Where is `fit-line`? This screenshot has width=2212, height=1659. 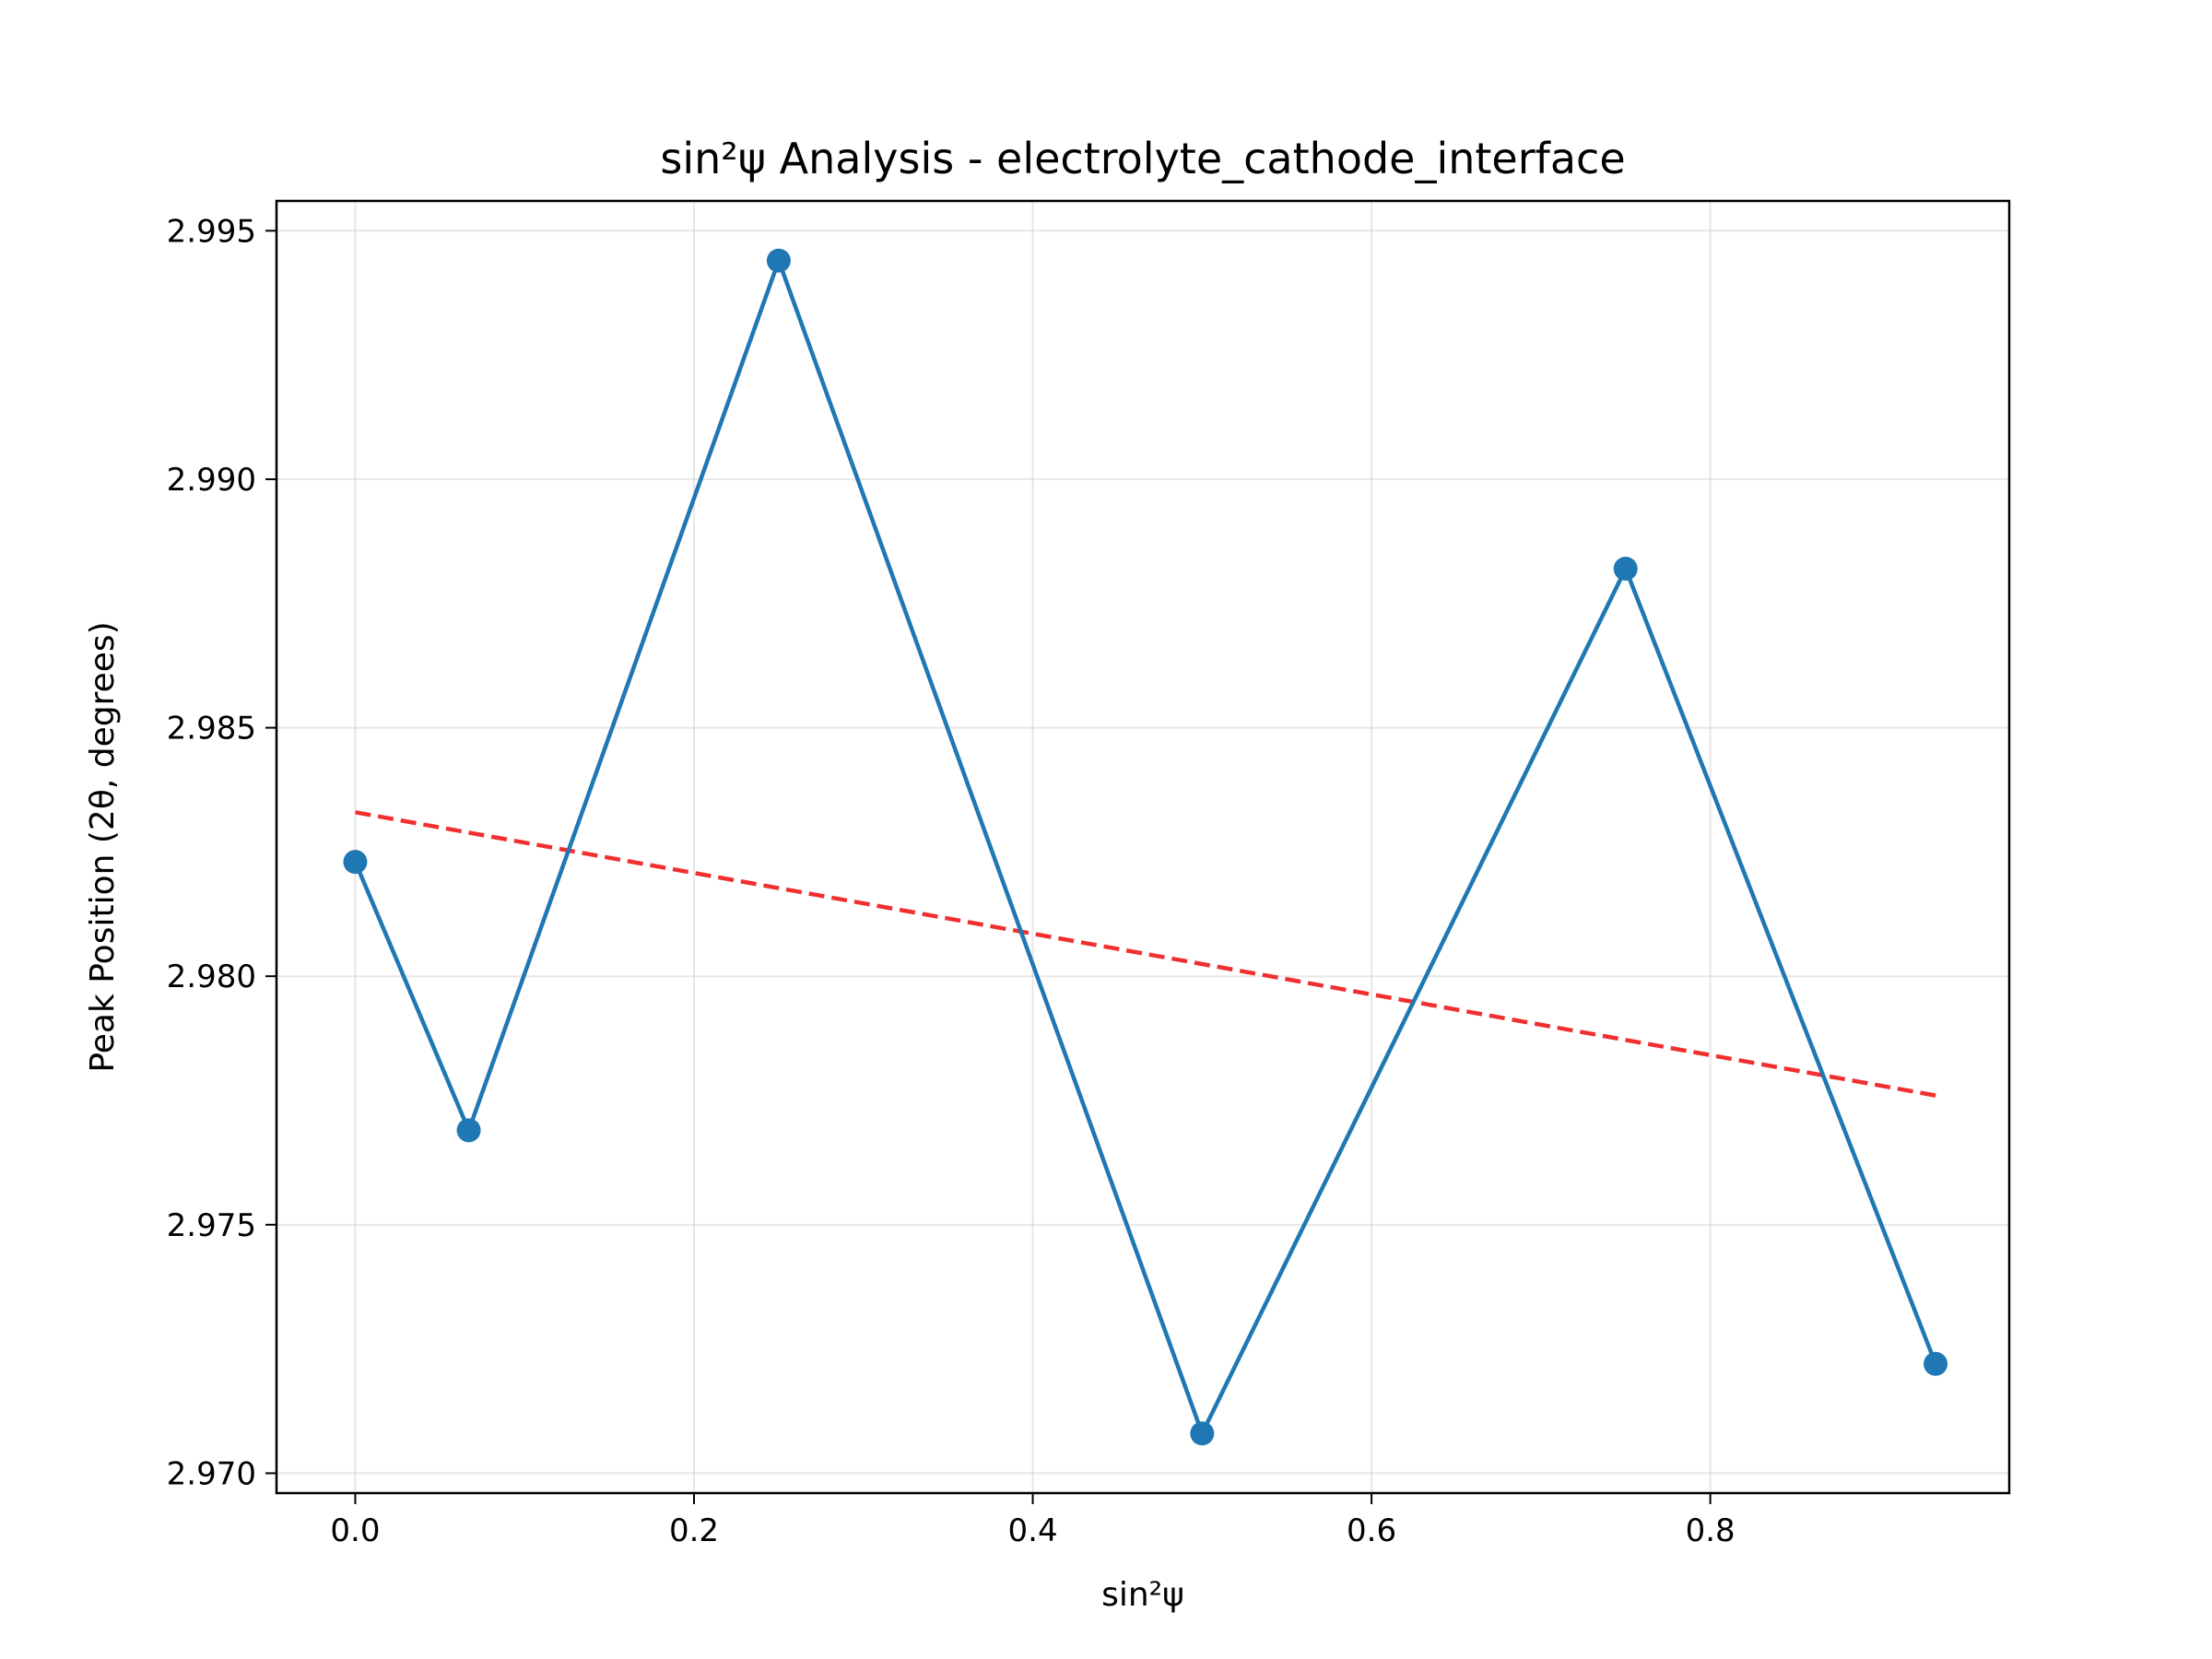 fit-line is located at coordinates (1145, 954).